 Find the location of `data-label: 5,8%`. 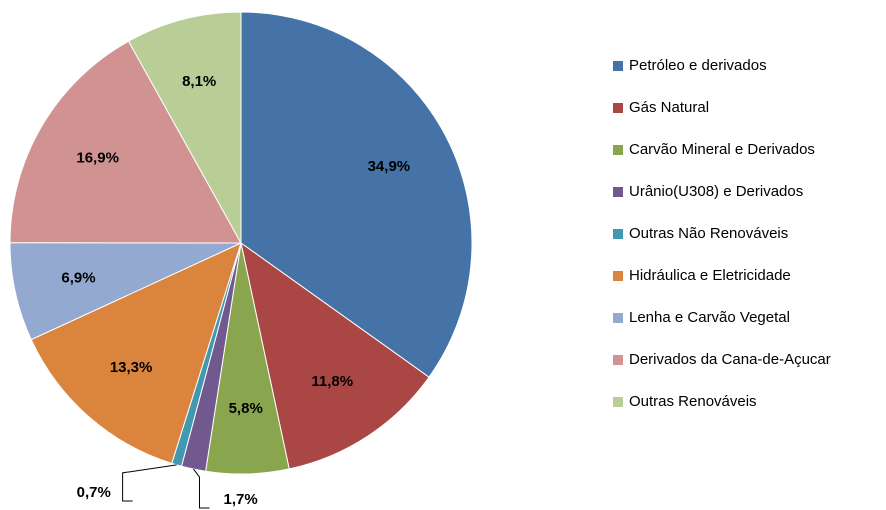

data-label: 5,8% is located at coordinates (246, 408).